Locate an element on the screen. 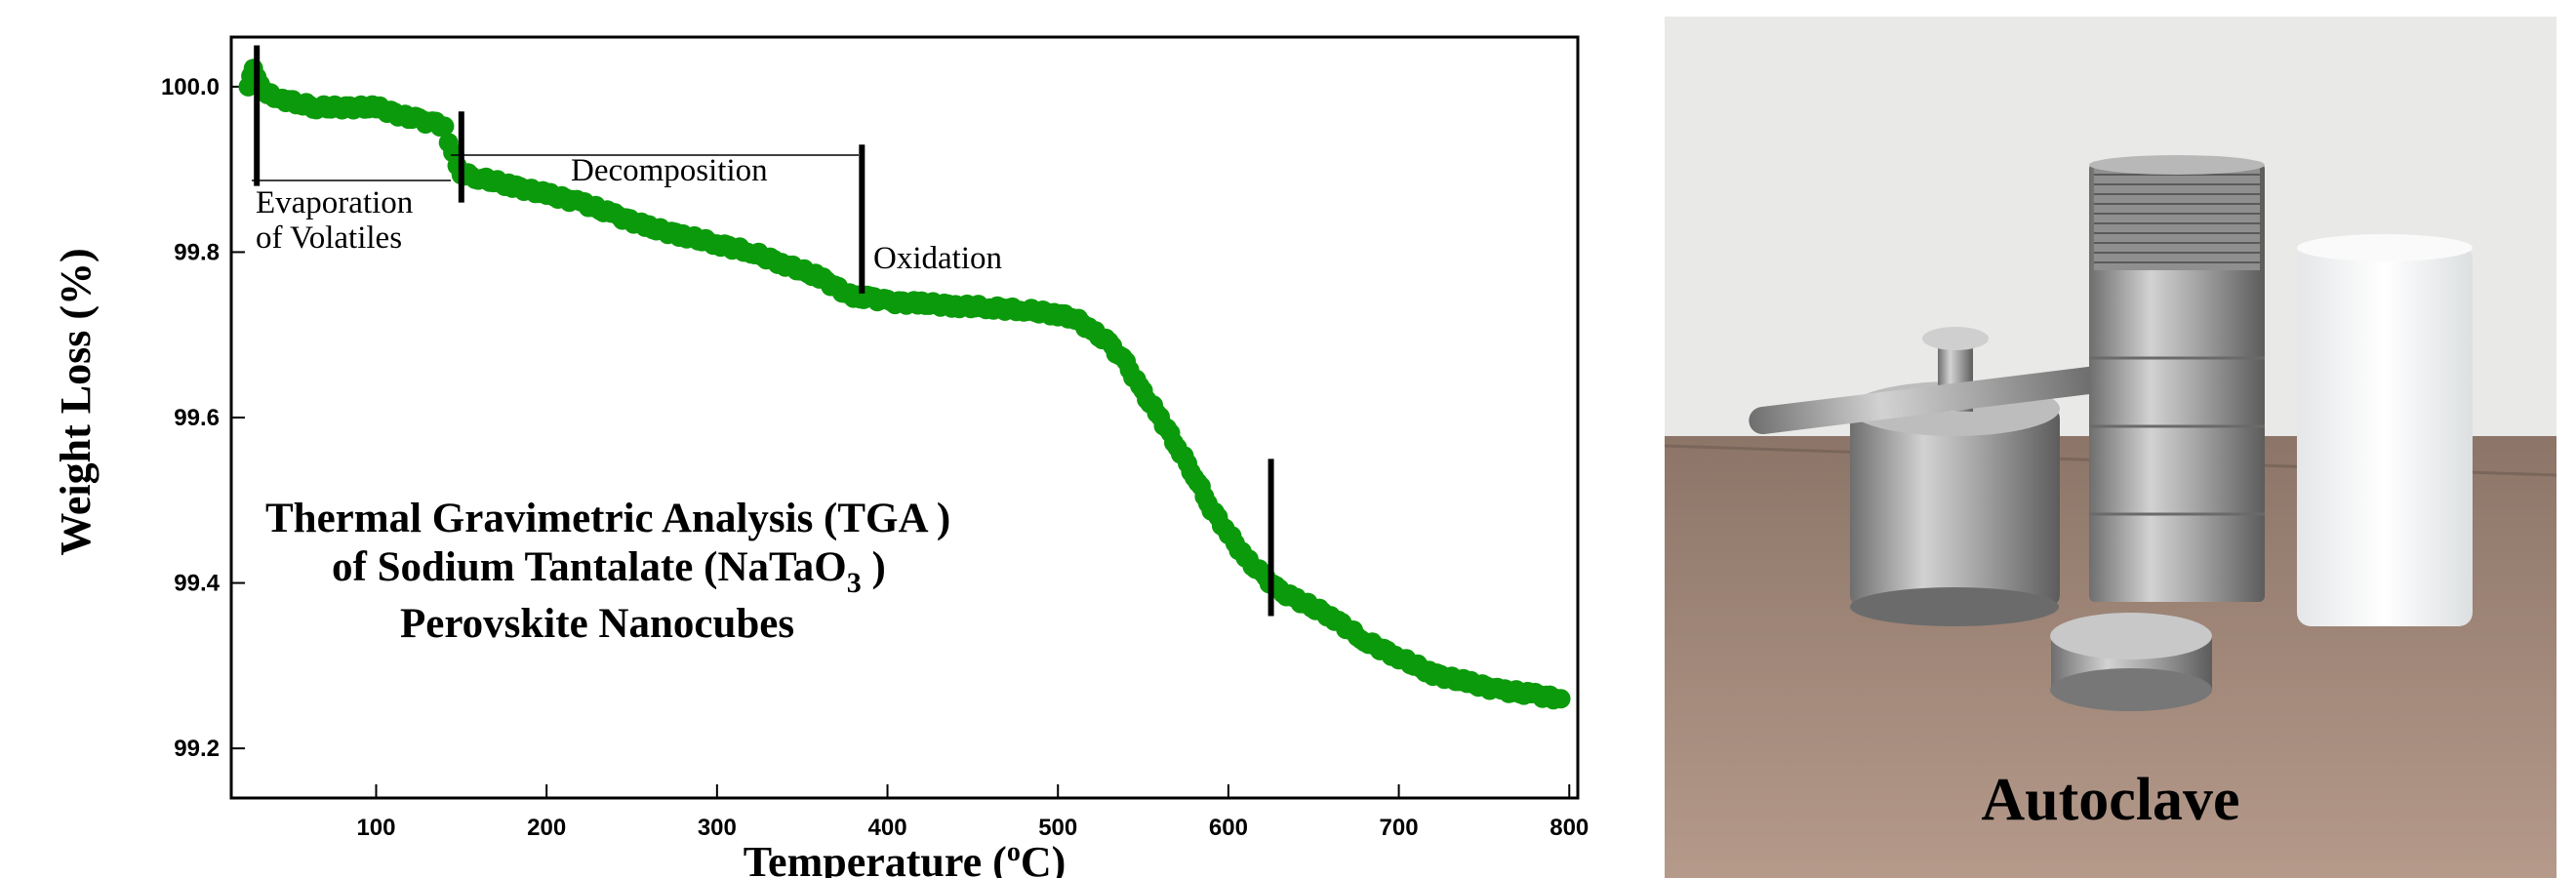 This screenshot has height=878, width=2576. x-tick-label: 400 is located at coordinates (887, 828).